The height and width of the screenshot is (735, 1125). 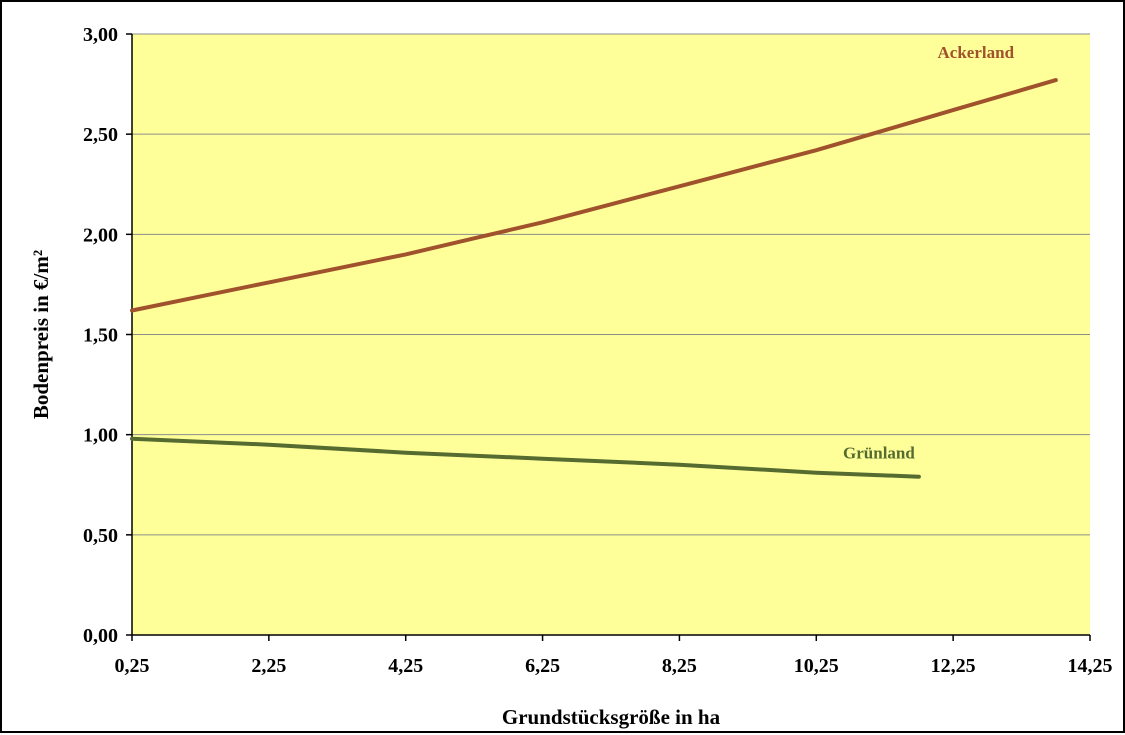 I want to click on y-tick-label: 3,00, so click(x=100, y=35).